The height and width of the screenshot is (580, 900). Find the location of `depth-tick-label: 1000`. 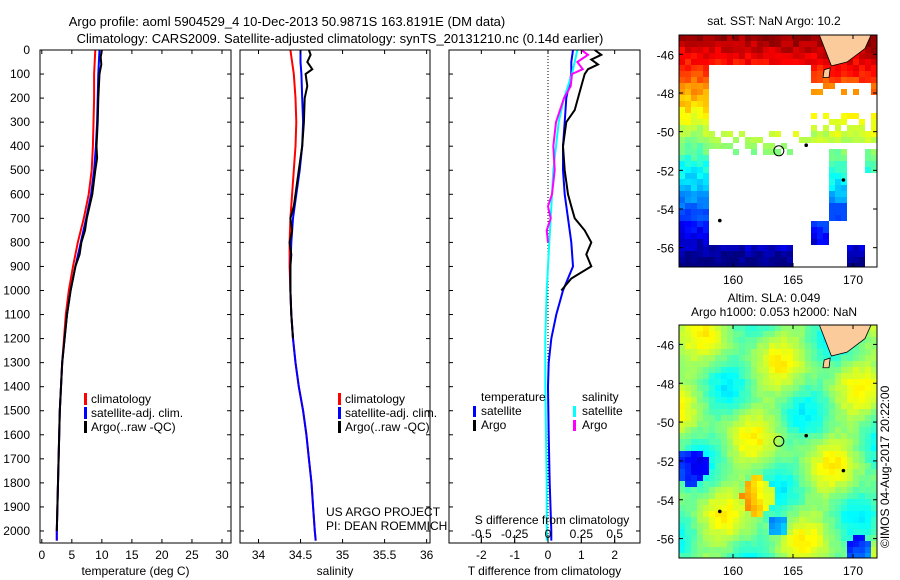

depth-tick-label: 1000 is located at coordinates (16, 290).